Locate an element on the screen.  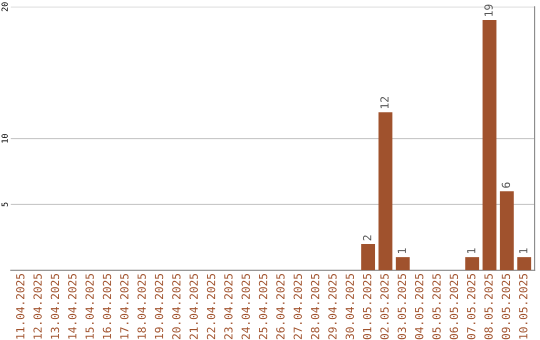
x-tick-label: 30.04.2025 is located at coordinates (350, 307).